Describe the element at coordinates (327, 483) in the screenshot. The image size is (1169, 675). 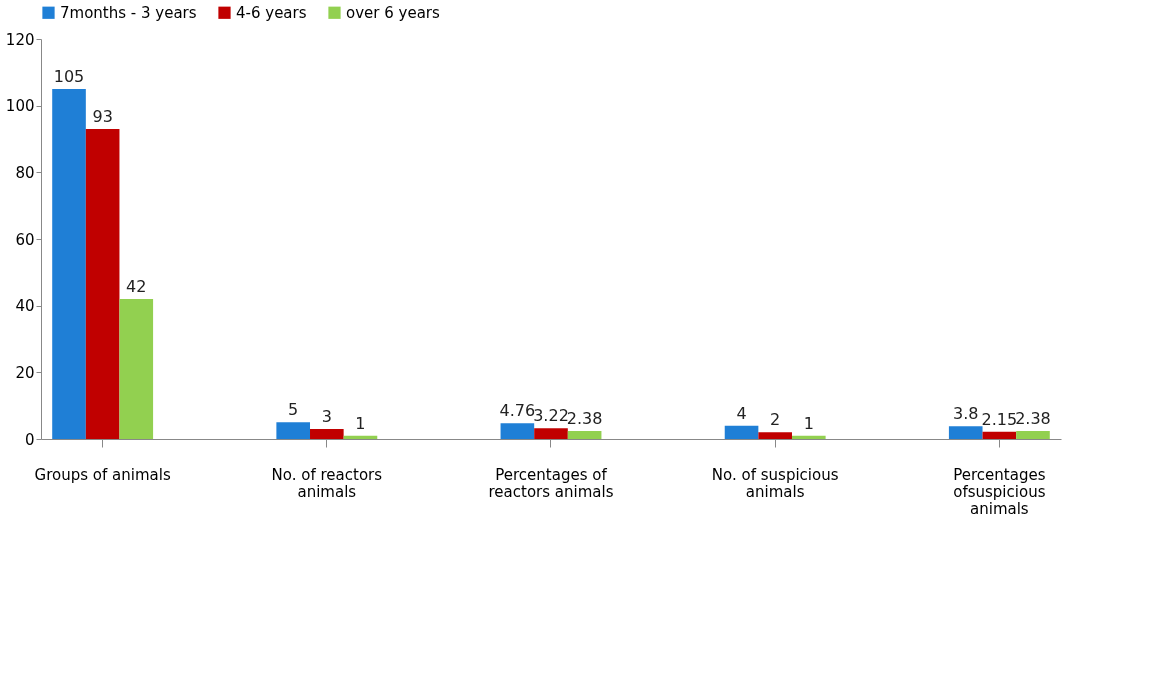
I see `x-tick-label: No. of reactors animals` at that location.